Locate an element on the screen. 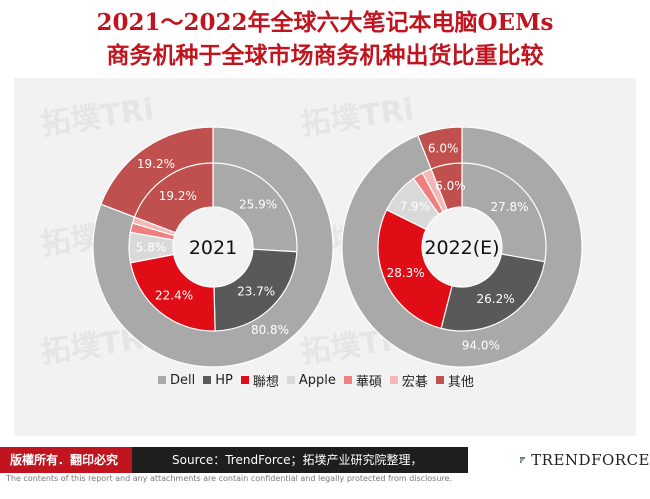 Image resolution: width=650 pixels, height=499 pixels. copyright-text: 版權所有．翻印必究 is located at coordinates (66, 460).